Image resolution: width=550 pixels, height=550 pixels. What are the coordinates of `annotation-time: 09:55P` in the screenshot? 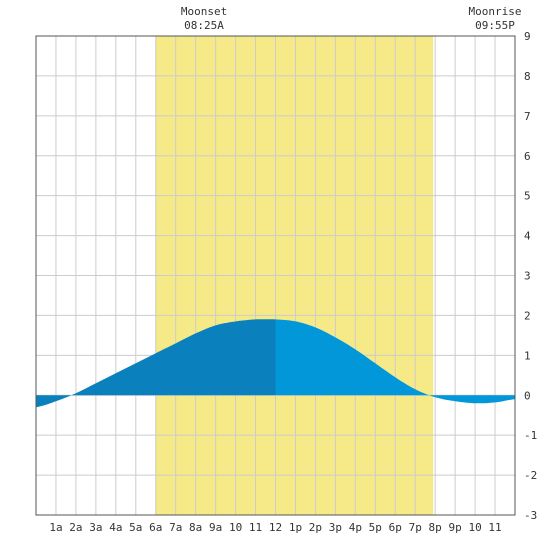 It's located at (495, 25).